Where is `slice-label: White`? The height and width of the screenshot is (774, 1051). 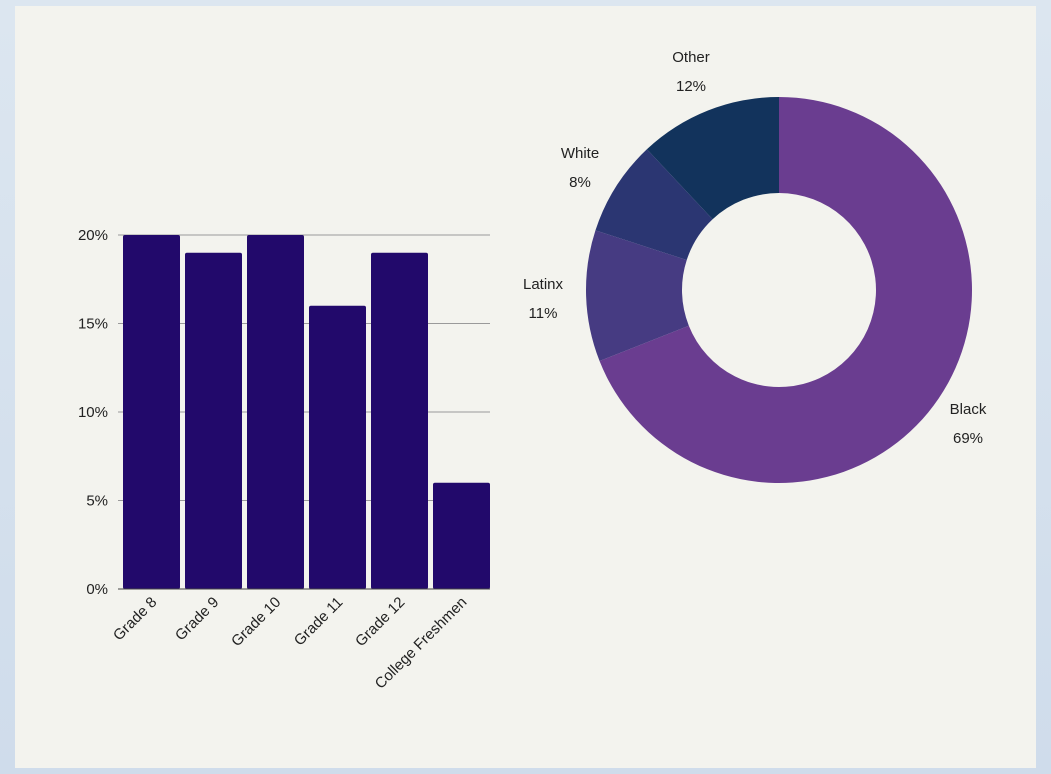
slice-label: White is located at coordinates (580, 153).